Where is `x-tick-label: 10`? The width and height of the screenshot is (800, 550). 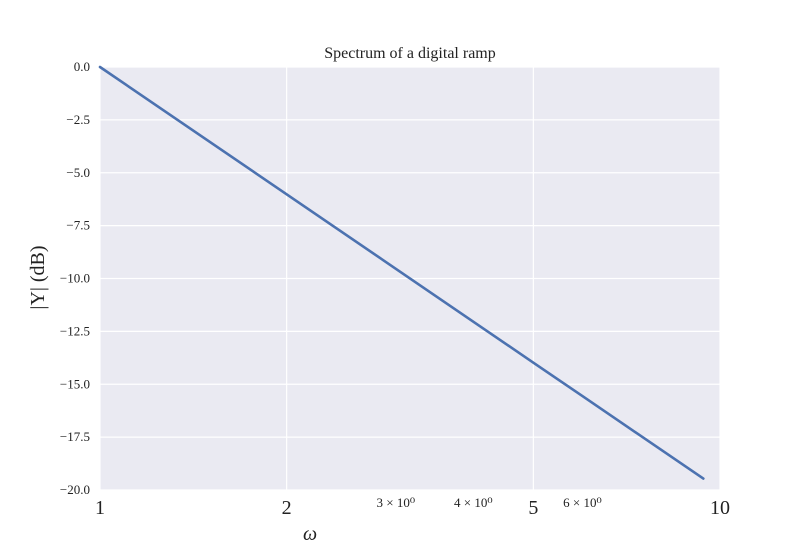 x-tick-label: 10 is located at coordinates (720, 508).